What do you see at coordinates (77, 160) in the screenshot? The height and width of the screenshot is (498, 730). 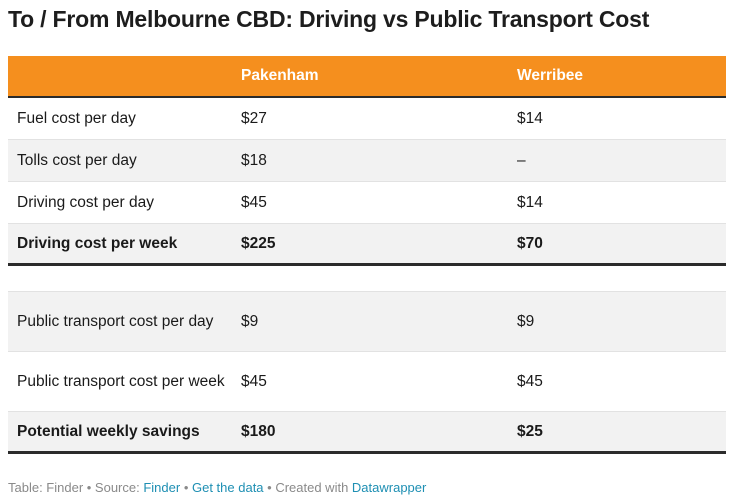 I see `row-label: Tolls cost per day` at bounding box center [77, 160].